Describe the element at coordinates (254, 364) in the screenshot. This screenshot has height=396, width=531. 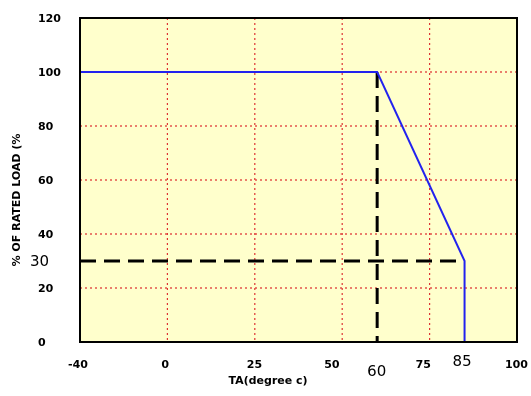
I see `x-tick-label: 25` at that location.